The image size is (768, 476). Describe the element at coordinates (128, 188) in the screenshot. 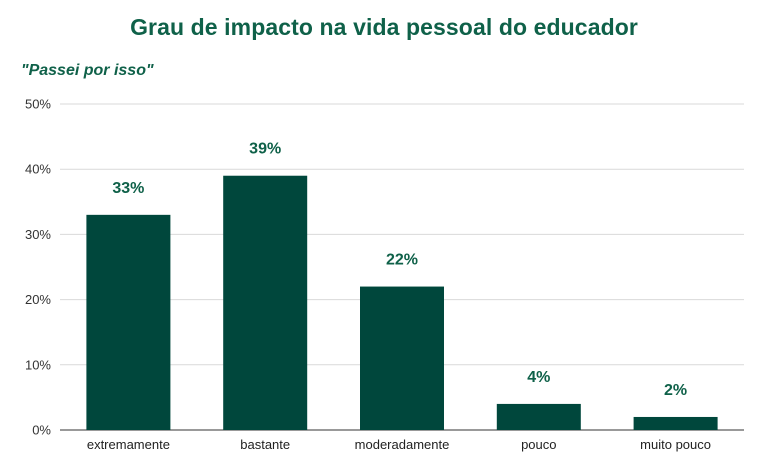

I see `data-label: 33%` at that location.